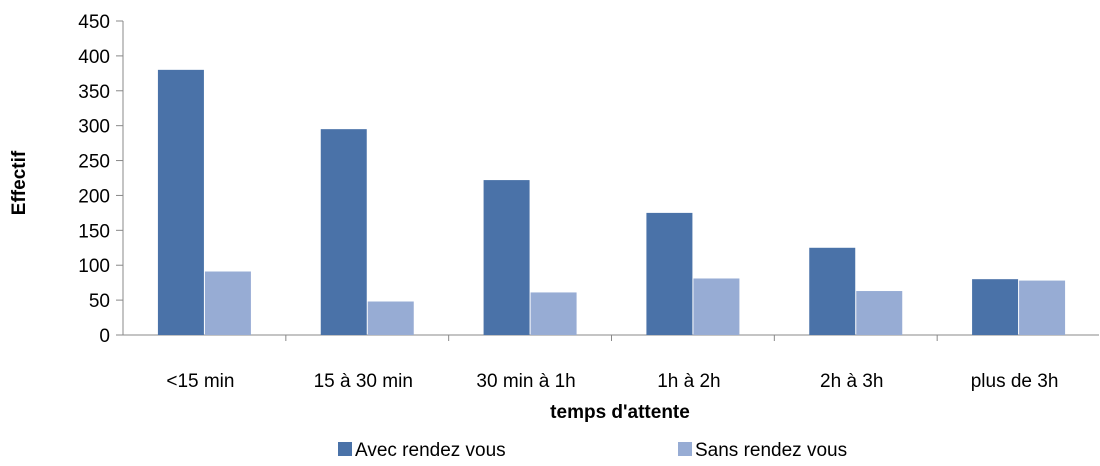 The image size is (1100, 466). What do you see at coordinates (525, 381) in the screenshot?
I see `x-tick-label: 30 min à 1h` at bounding box center [525, 381].